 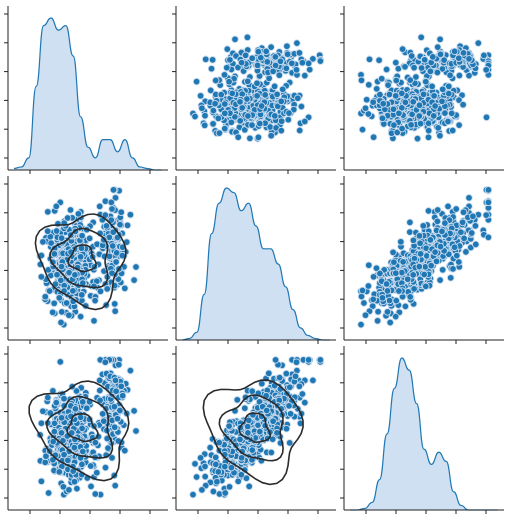 I want to click on panel-r2-c0, so click(x=86, y=430).